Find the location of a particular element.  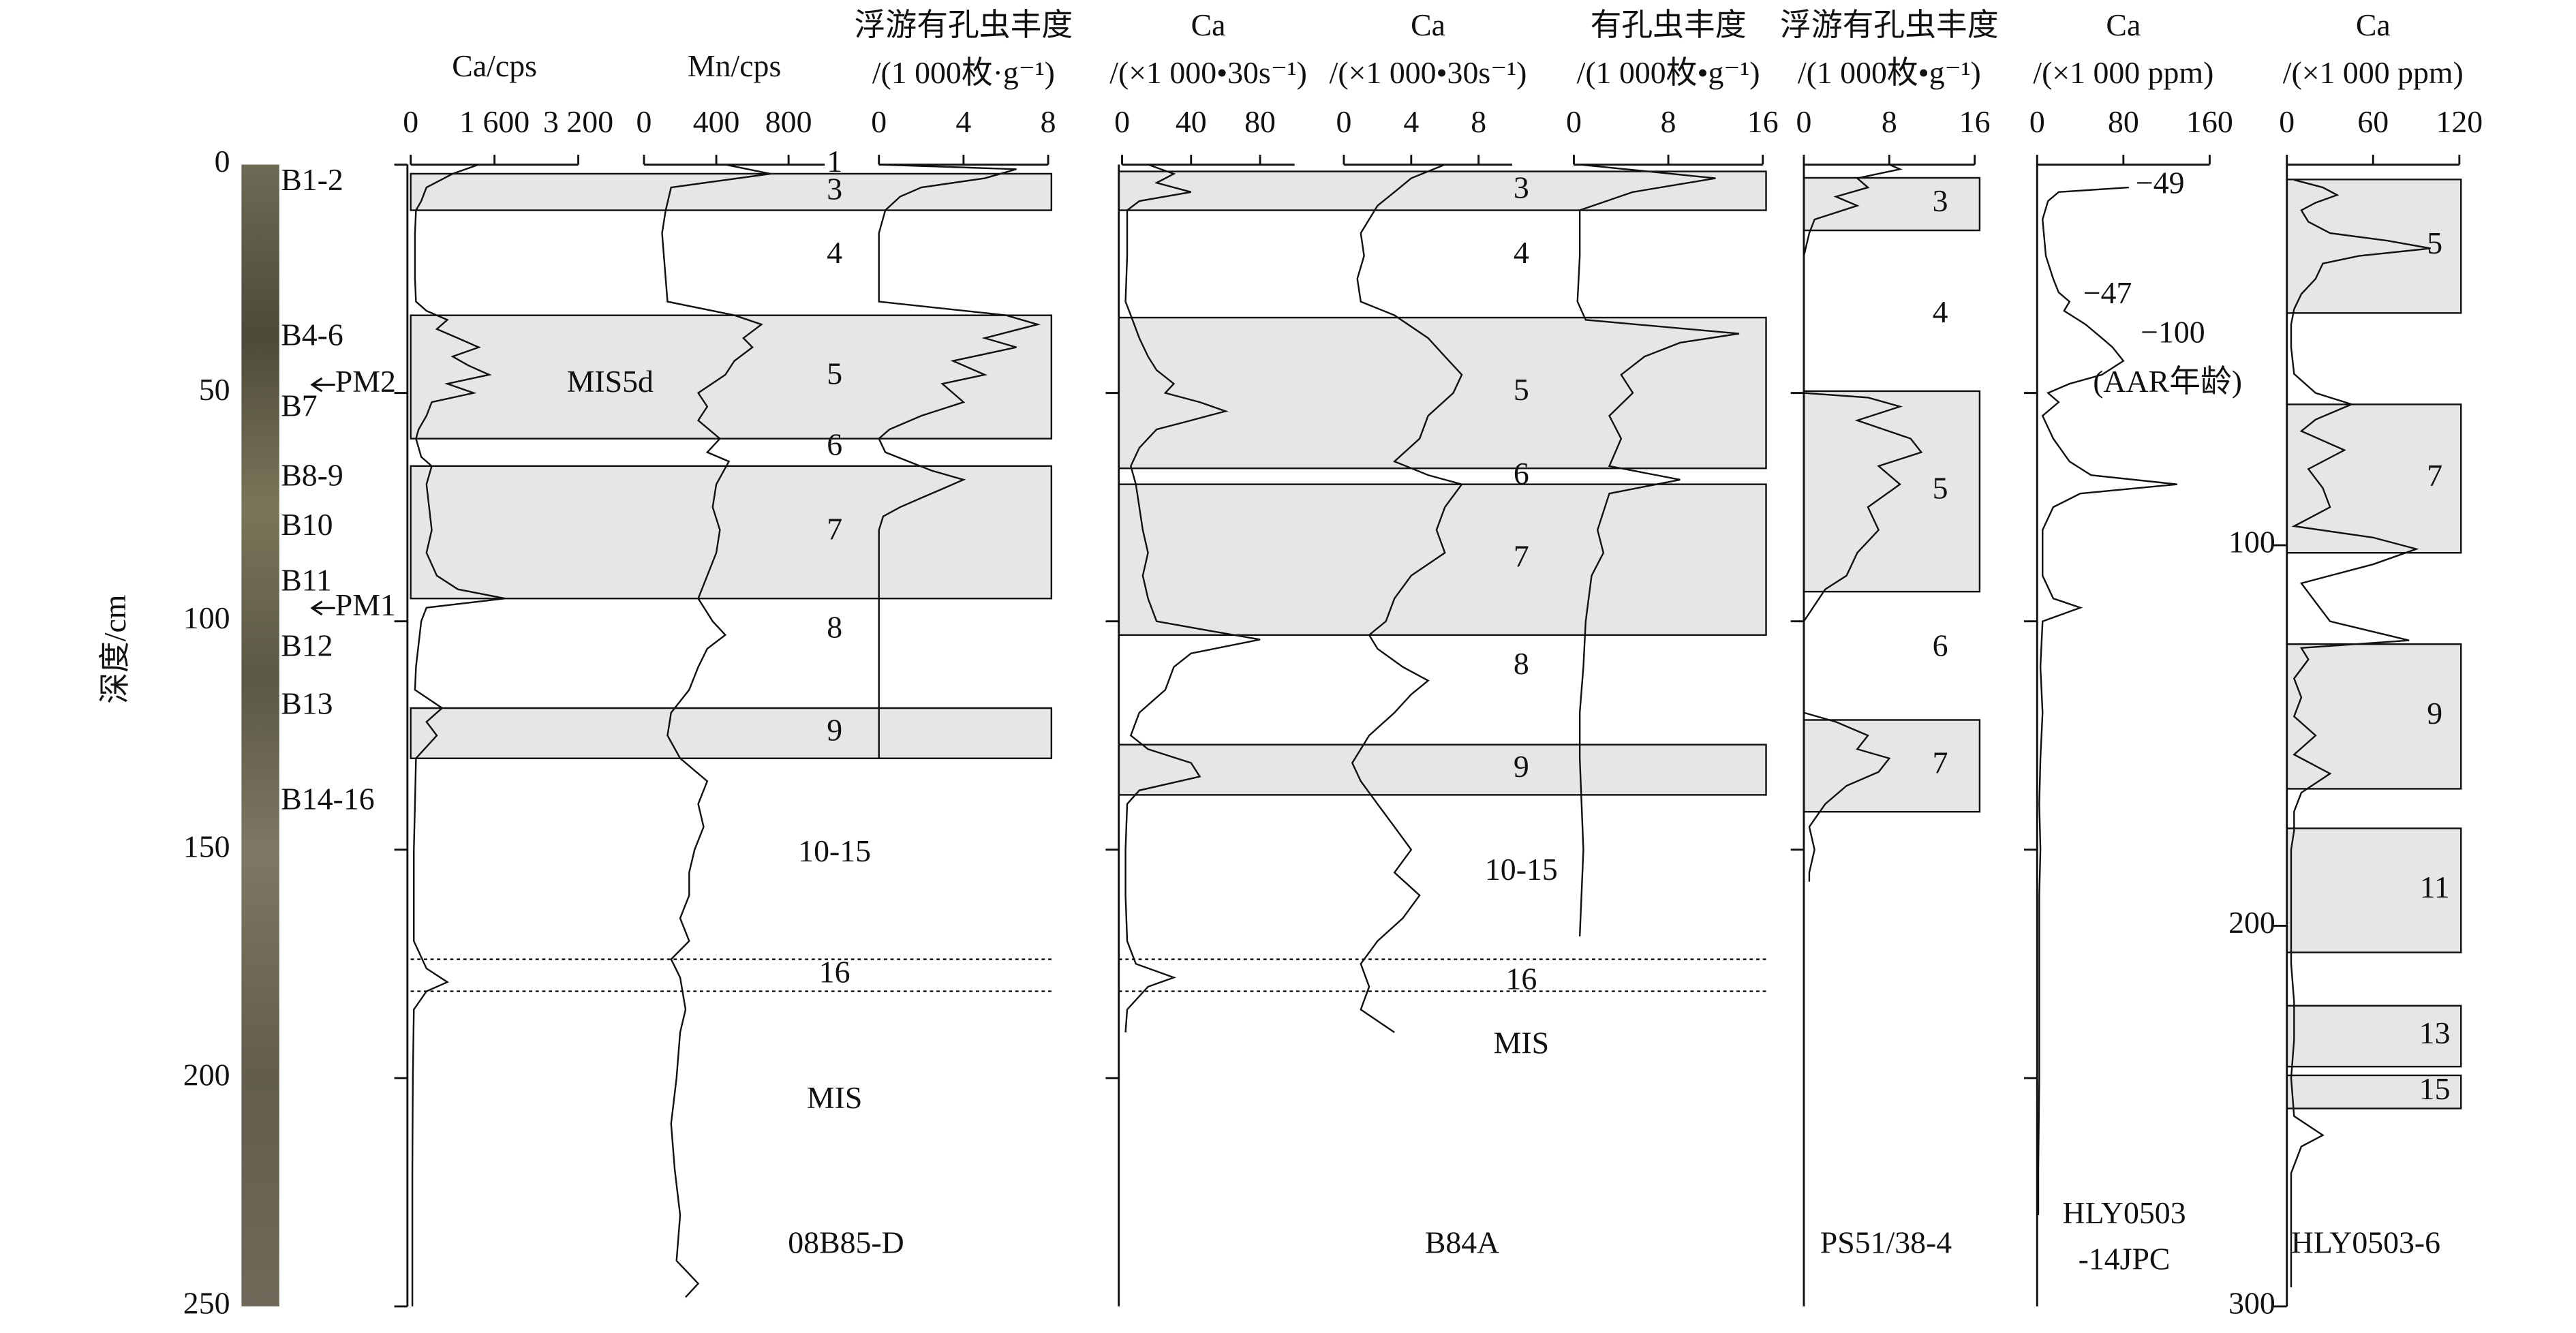

core-name: HLY0503-6 is located at coordinates (2365, 1242).